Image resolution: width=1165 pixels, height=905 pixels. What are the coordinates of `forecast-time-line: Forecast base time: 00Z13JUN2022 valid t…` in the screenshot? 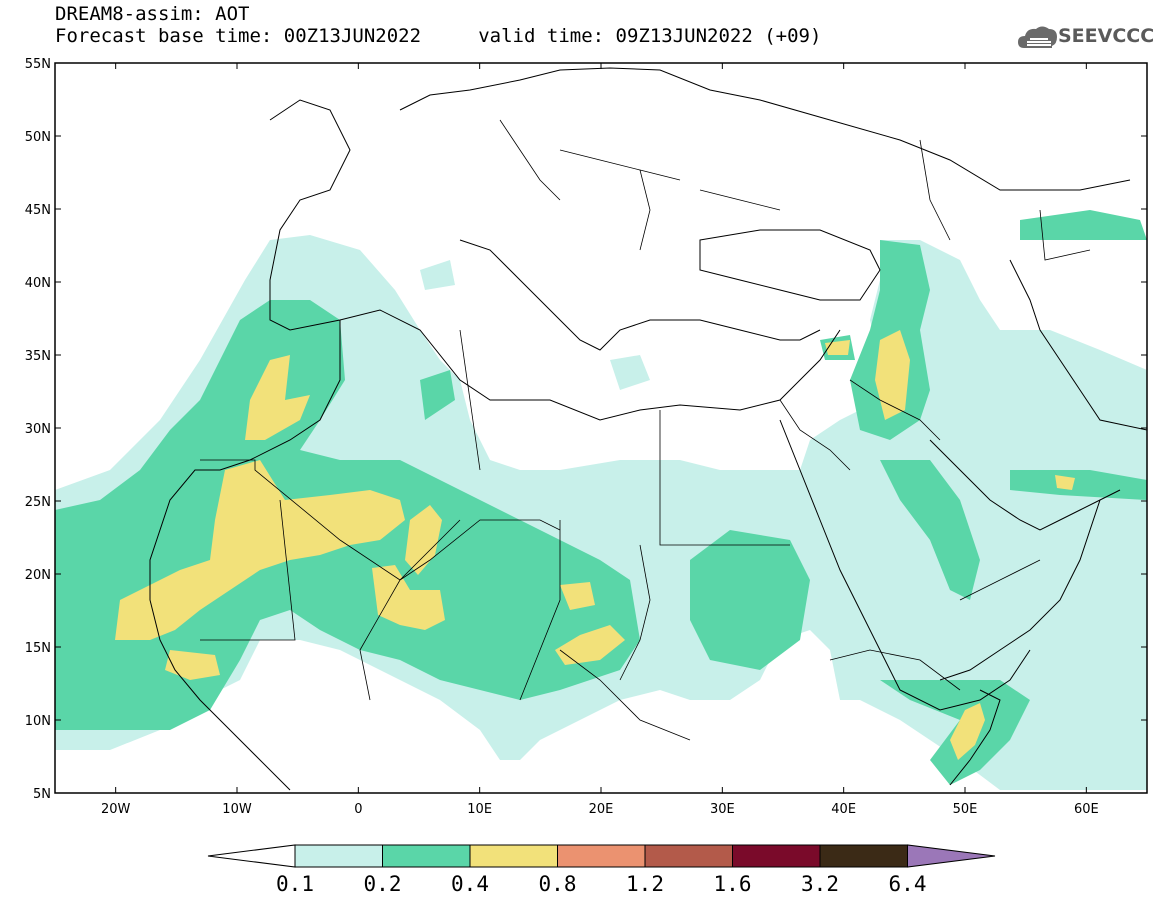 It's located at (438, 36).